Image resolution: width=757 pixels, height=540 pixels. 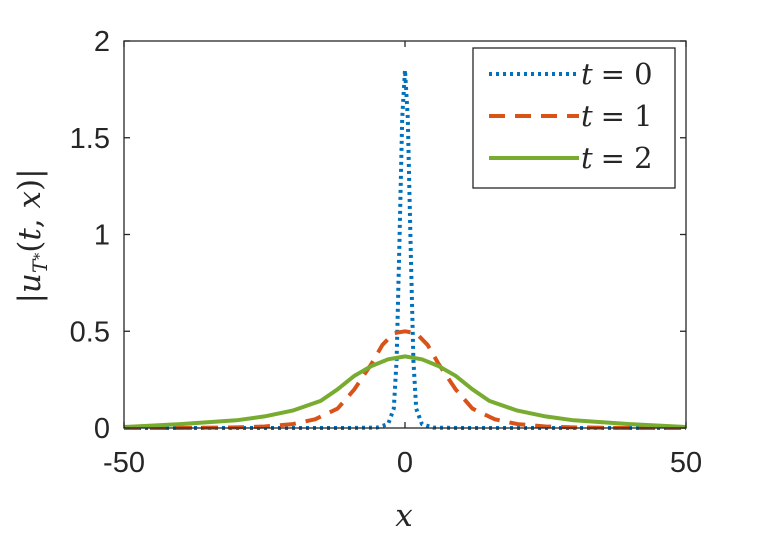 I want to click on legend-label-t2: t = 2, so click(x=617, y=158).